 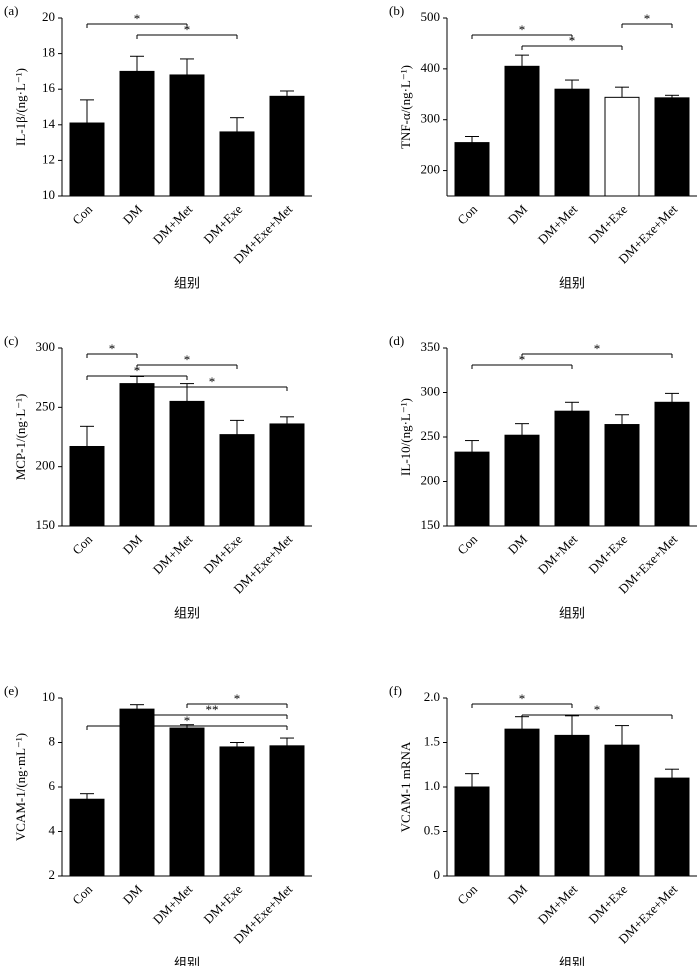 I want to click on y-axis-label: VCAM-1 mRNA, so click(x=405, y=786).